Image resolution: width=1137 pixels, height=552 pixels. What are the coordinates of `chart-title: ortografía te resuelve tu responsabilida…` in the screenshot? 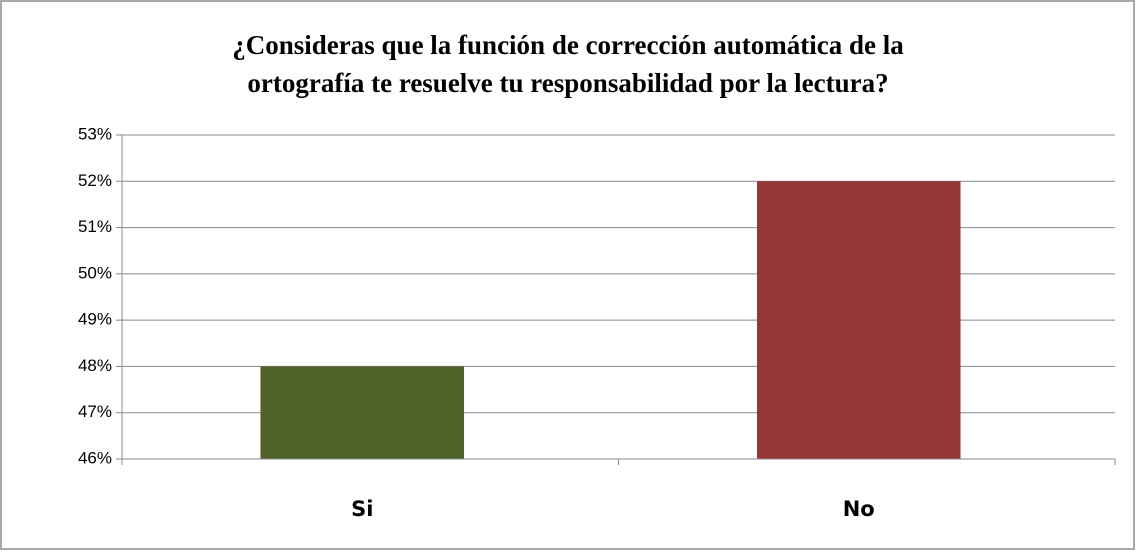 It's located at (567, 83).